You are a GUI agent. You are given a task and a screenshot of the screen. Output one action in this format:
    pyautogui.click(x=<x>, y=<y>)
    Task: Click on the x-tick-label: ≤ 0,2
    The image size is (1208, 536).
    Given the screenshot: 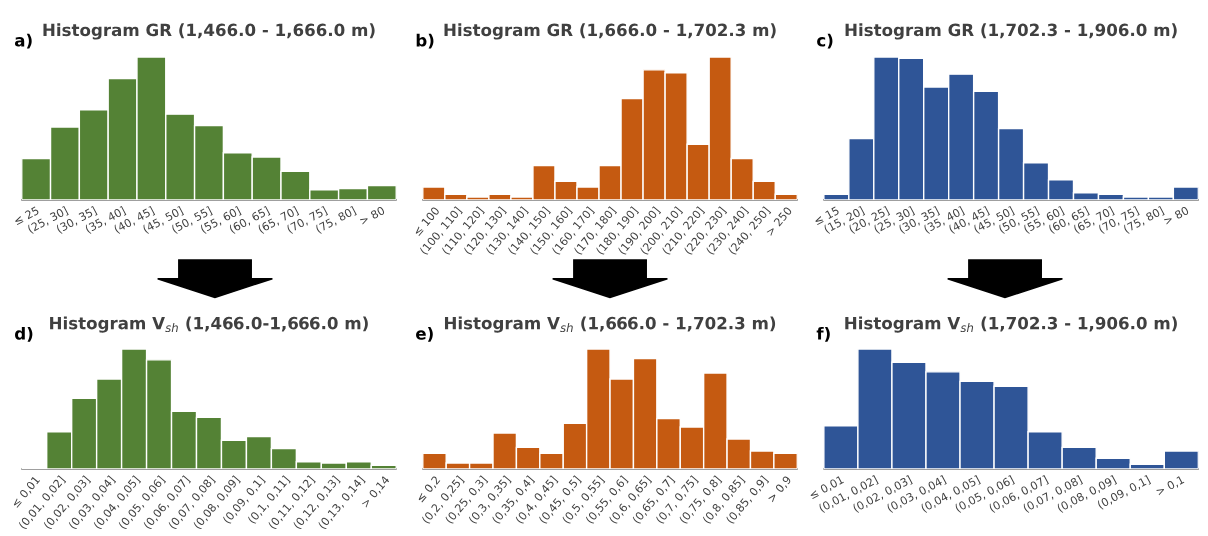 What is the action you would take?
    pyautogui.click(x=428, y=489)
    